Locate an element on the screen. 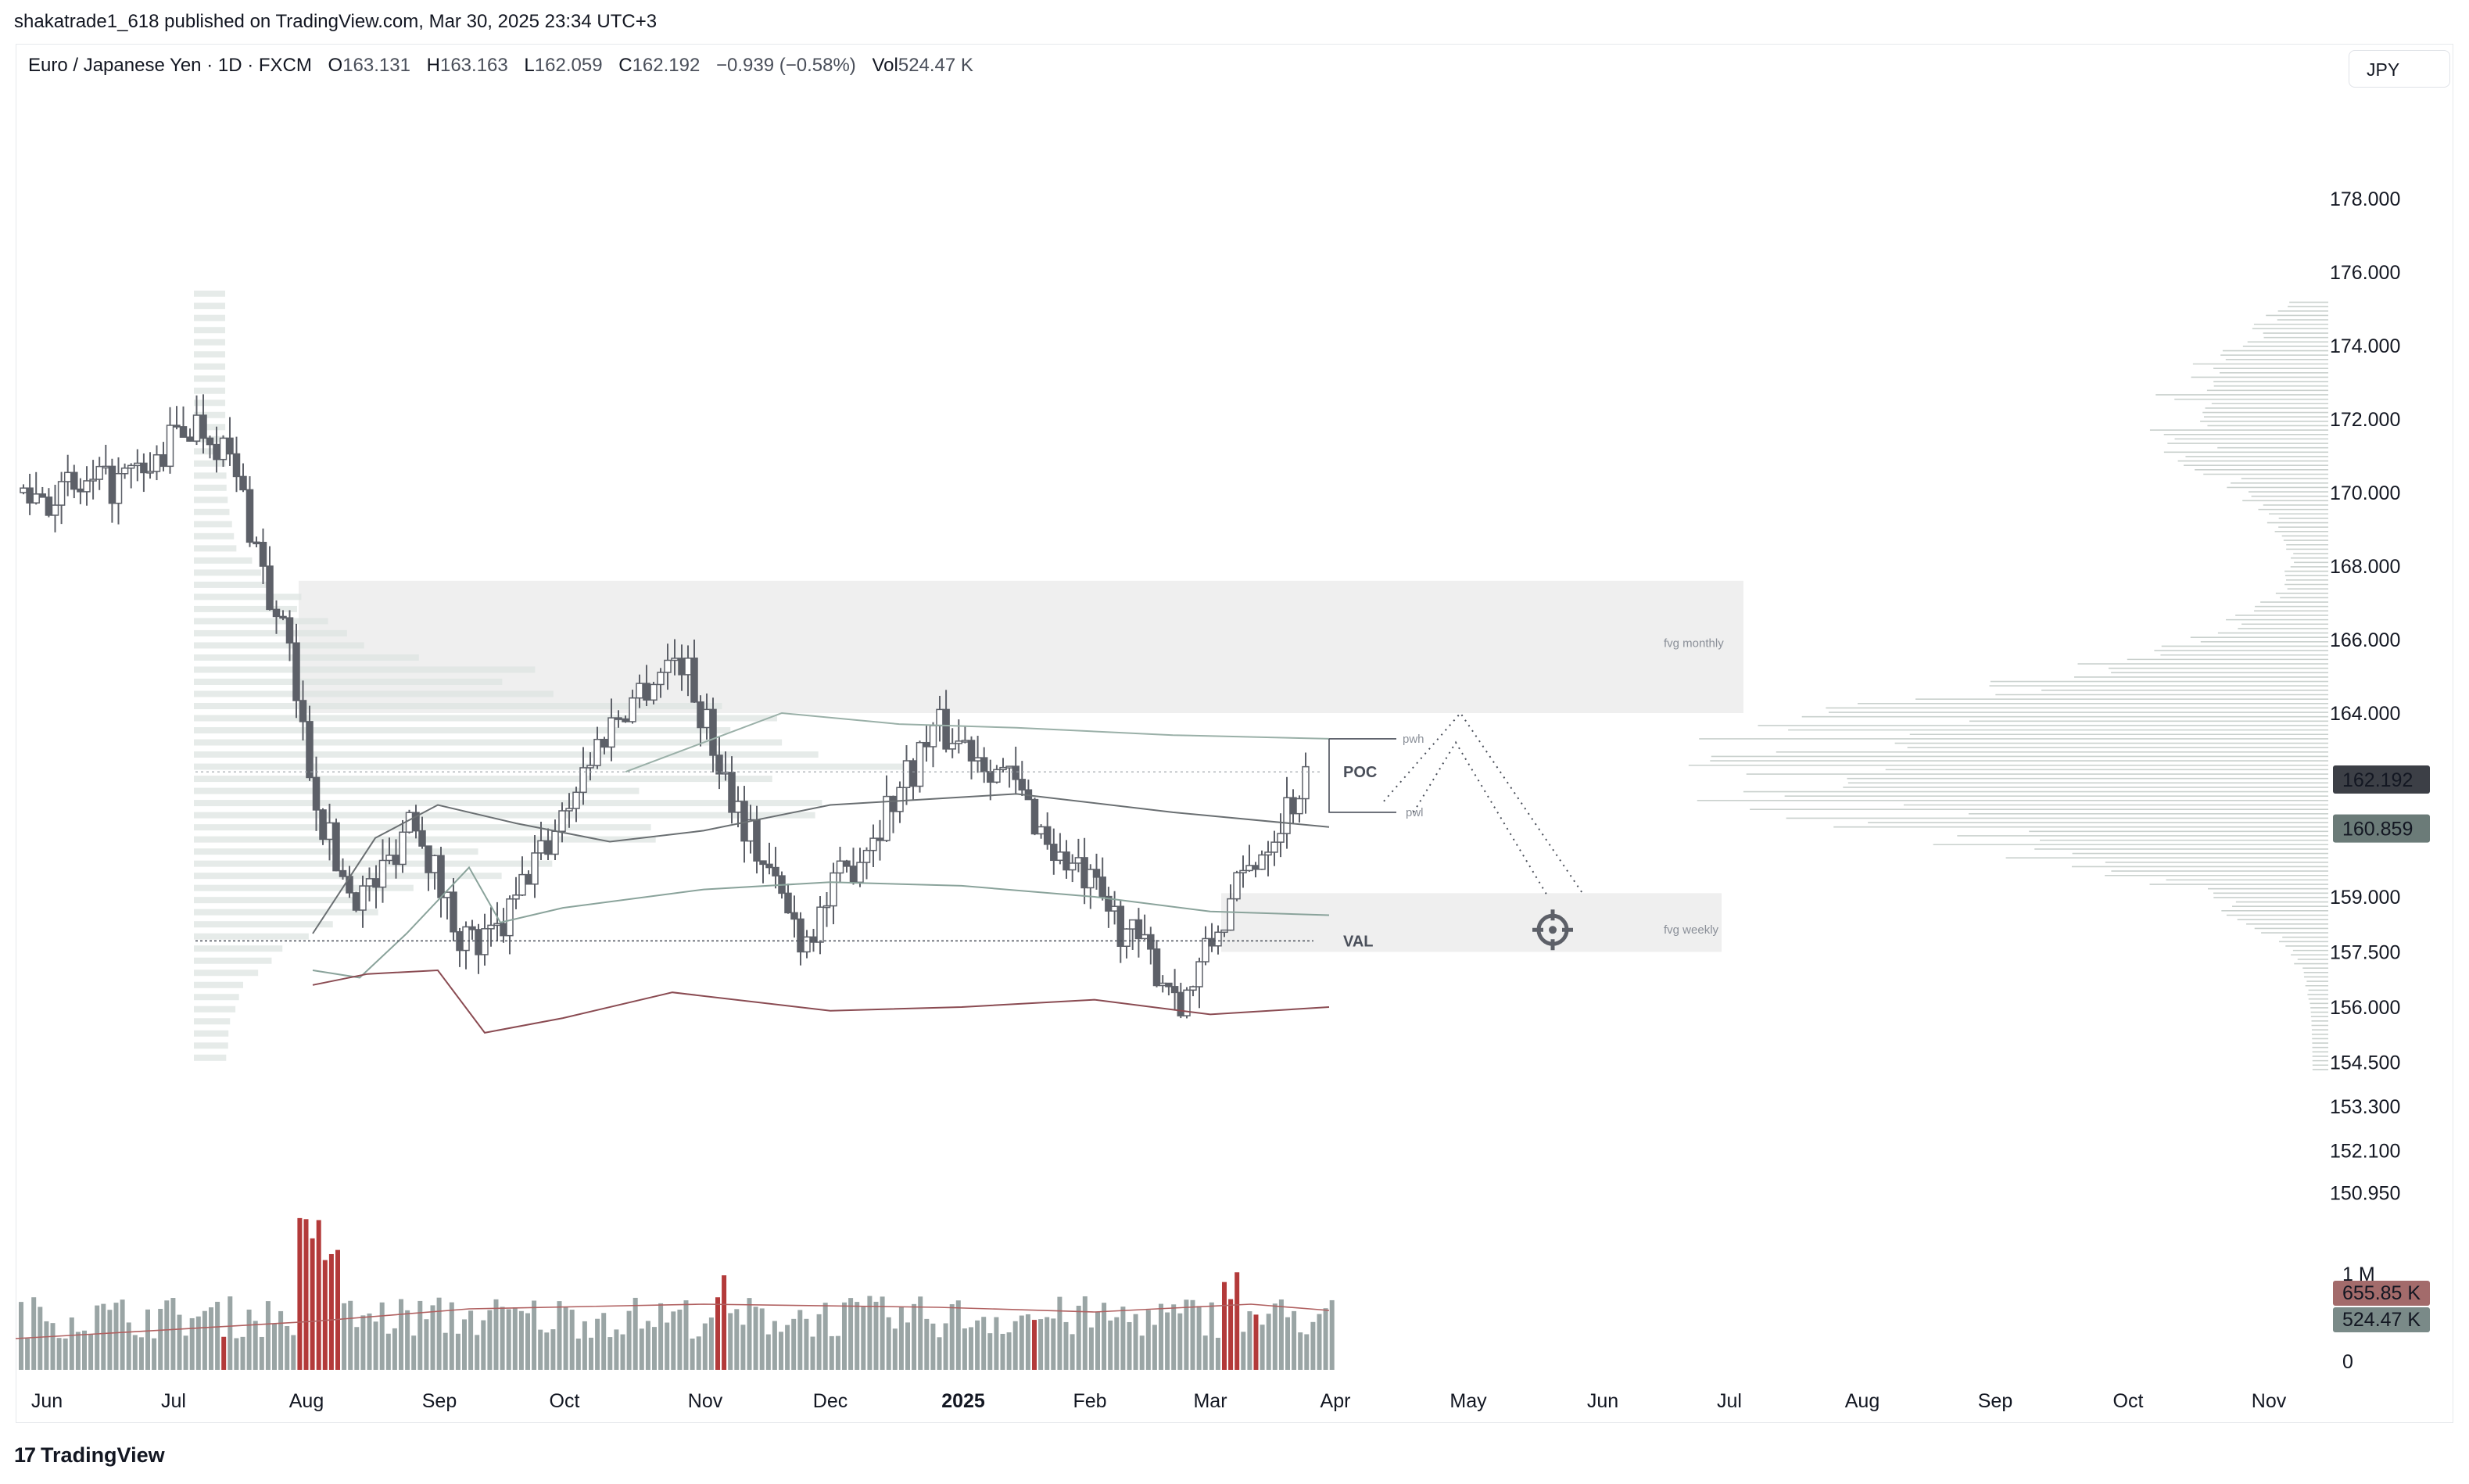  brand-name: TradingView is located at coordinates (103, 1455).